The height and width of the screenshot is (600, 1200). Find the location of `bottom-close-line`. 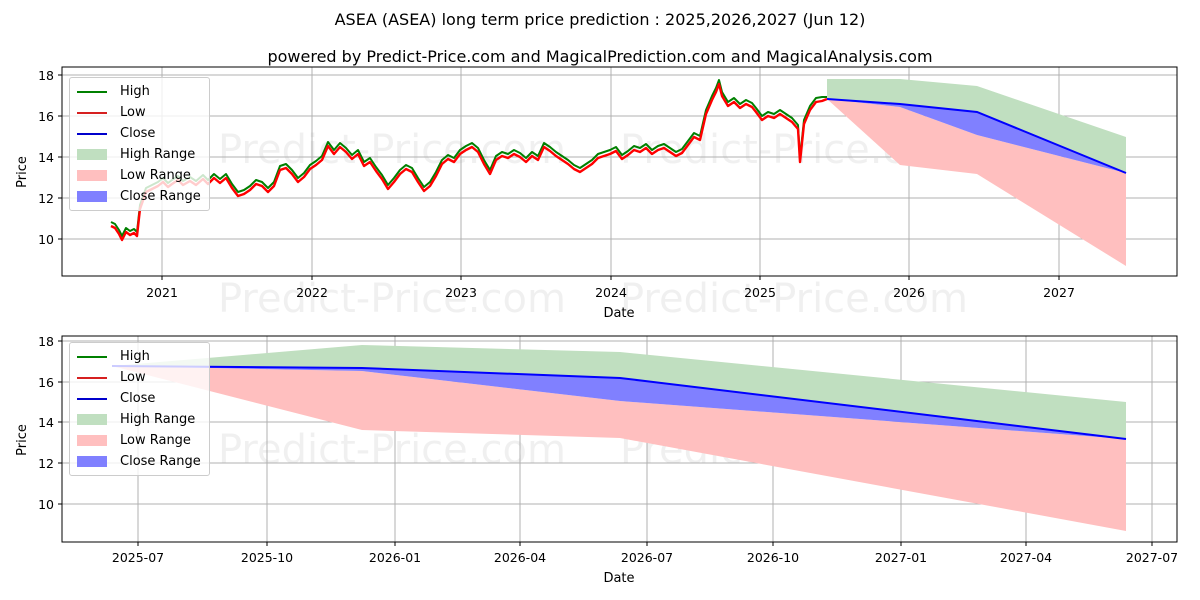

bottom-close-line is located at coordinates (619, 402).